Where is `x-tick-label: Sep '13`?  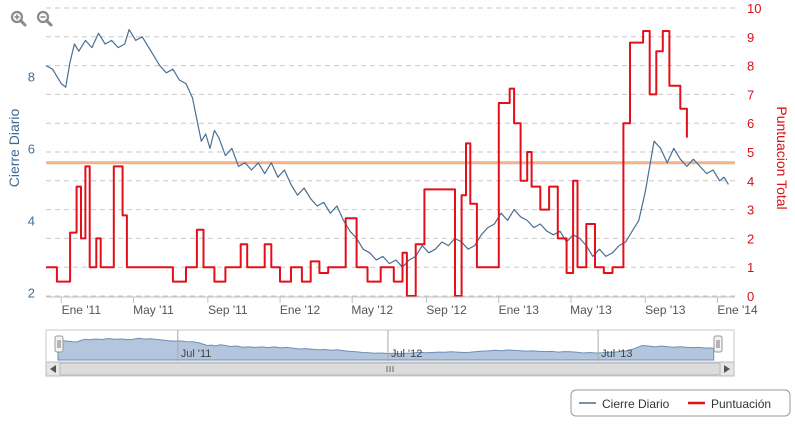 x-tick-label: Sep '13 is located at coordinates (665, 310).